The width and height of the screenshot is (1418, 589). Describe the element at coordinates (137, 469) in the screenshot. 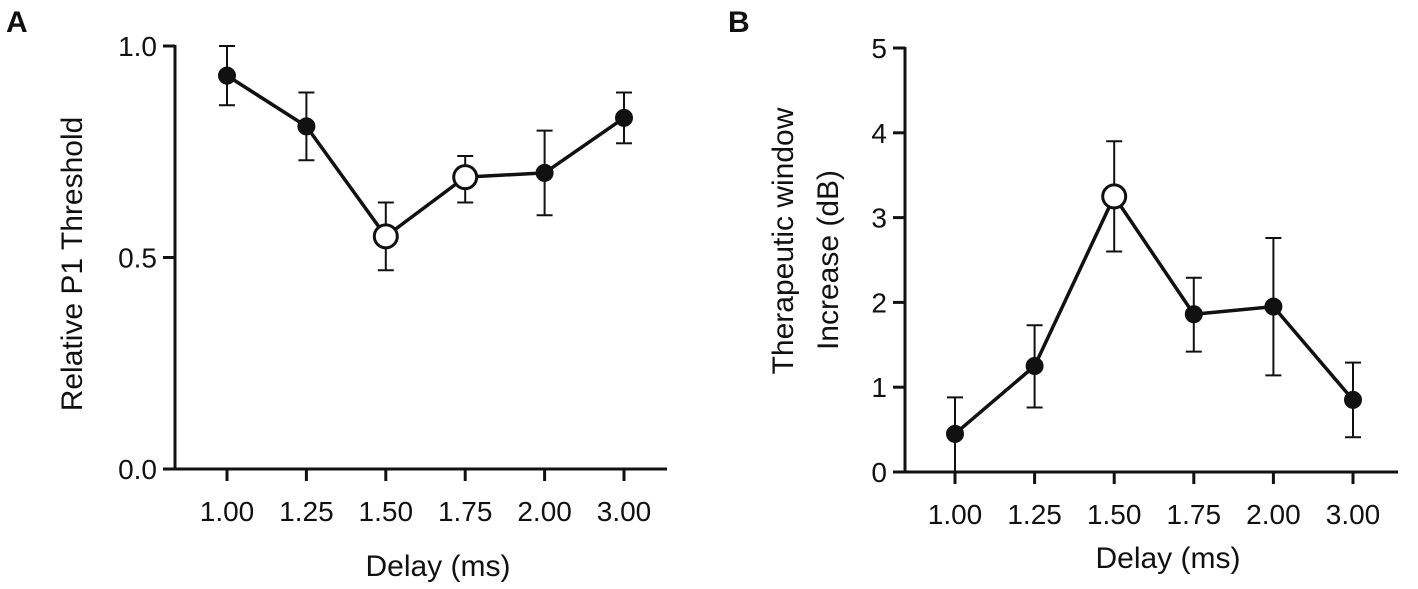

I see `a-y-tick-label: 0.0` at that location.